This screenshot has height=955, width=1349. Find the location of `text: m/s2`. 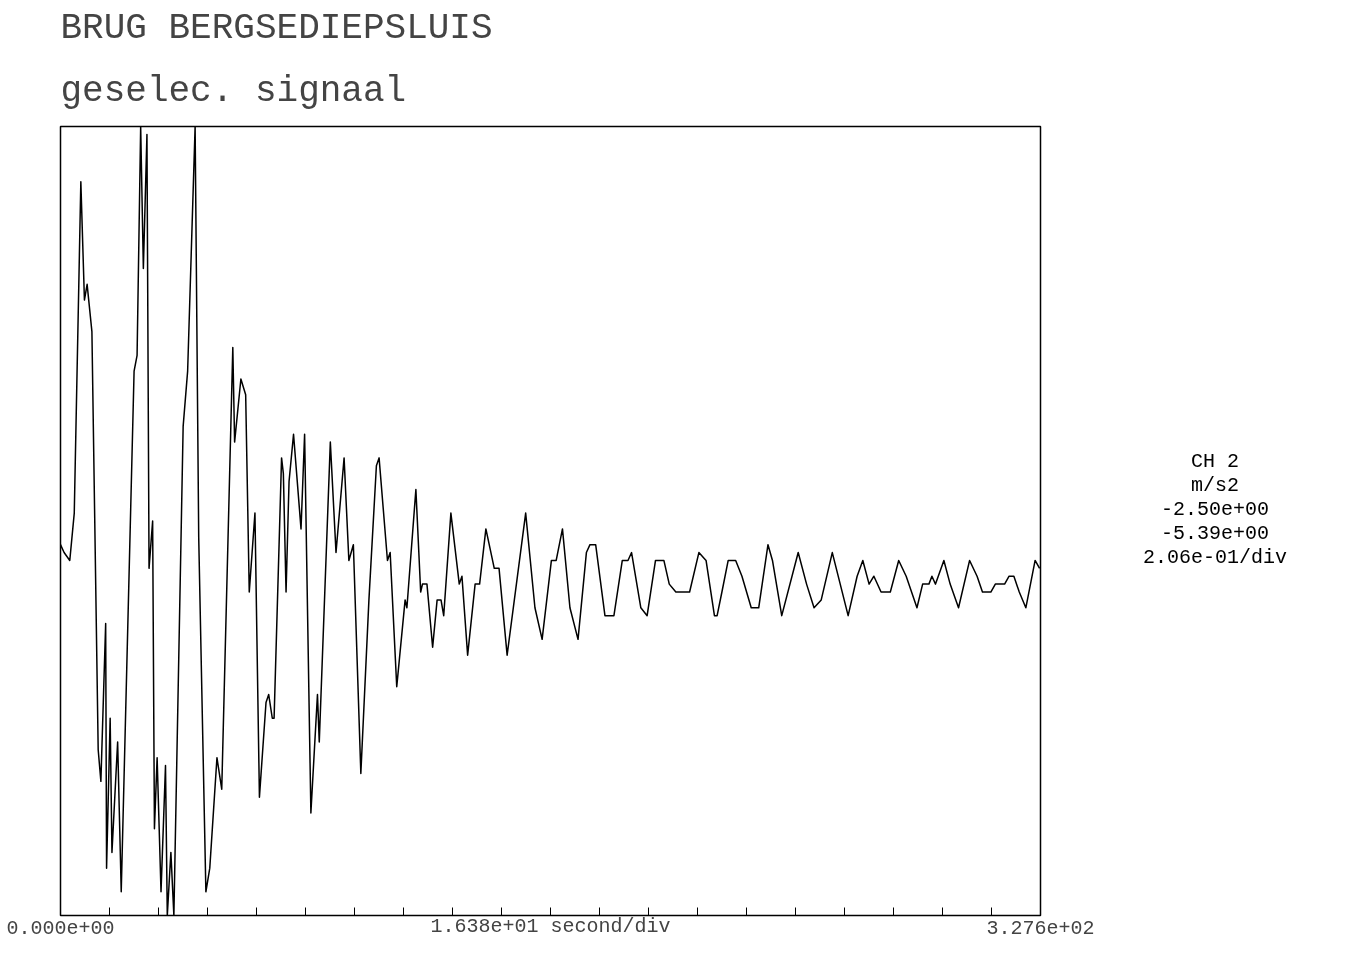

text: m/s2 is located at coordinates (1215, 486).